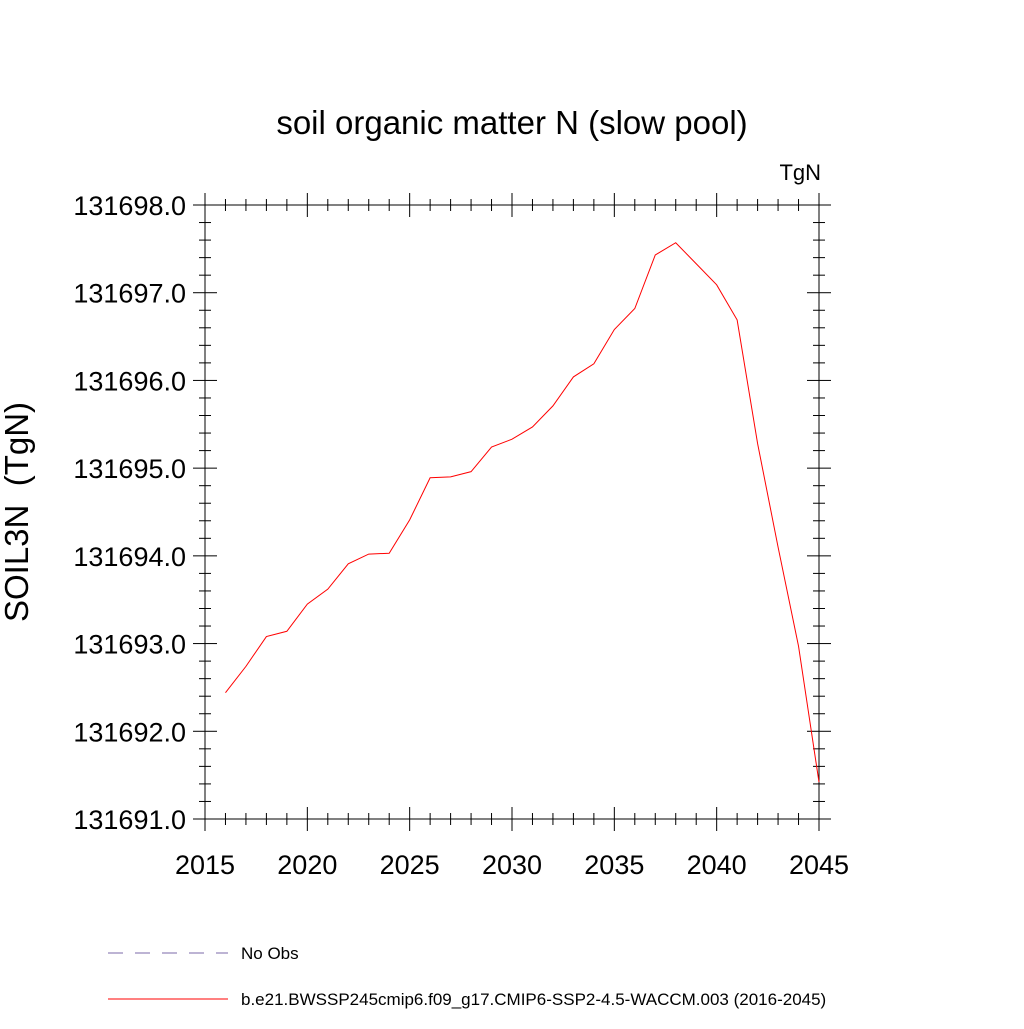 Image resolution: width=1024 pixels, height=1029 pixels. What do you see at coordinates (129, 294) in the screenshot?
I see `y-tick-label: 131697.0` at bounding box center [129, 294].